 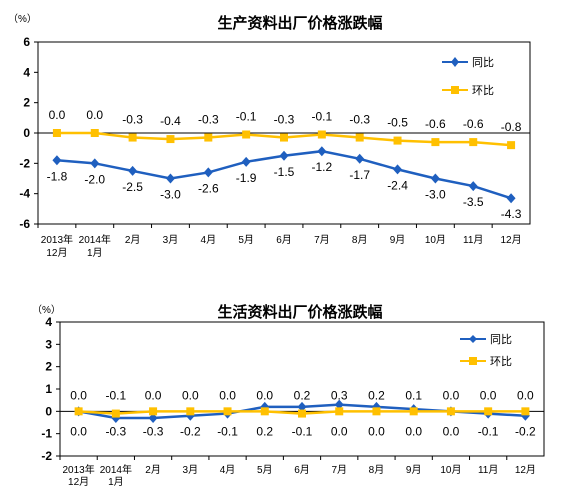 I want to click on x-tick-label: 5月, so click(x=265, y=470).